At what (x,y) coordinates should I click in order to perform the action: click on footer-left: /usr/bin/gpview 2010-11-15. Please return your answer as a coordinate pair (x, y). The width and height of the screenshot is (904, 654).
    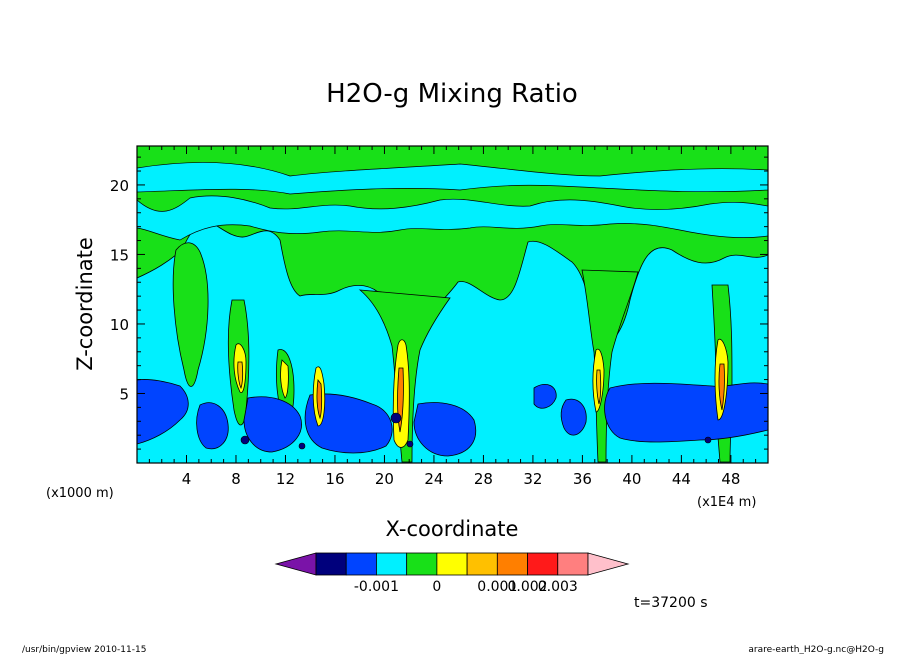
    Looking at the image, I should click on (84, 649).